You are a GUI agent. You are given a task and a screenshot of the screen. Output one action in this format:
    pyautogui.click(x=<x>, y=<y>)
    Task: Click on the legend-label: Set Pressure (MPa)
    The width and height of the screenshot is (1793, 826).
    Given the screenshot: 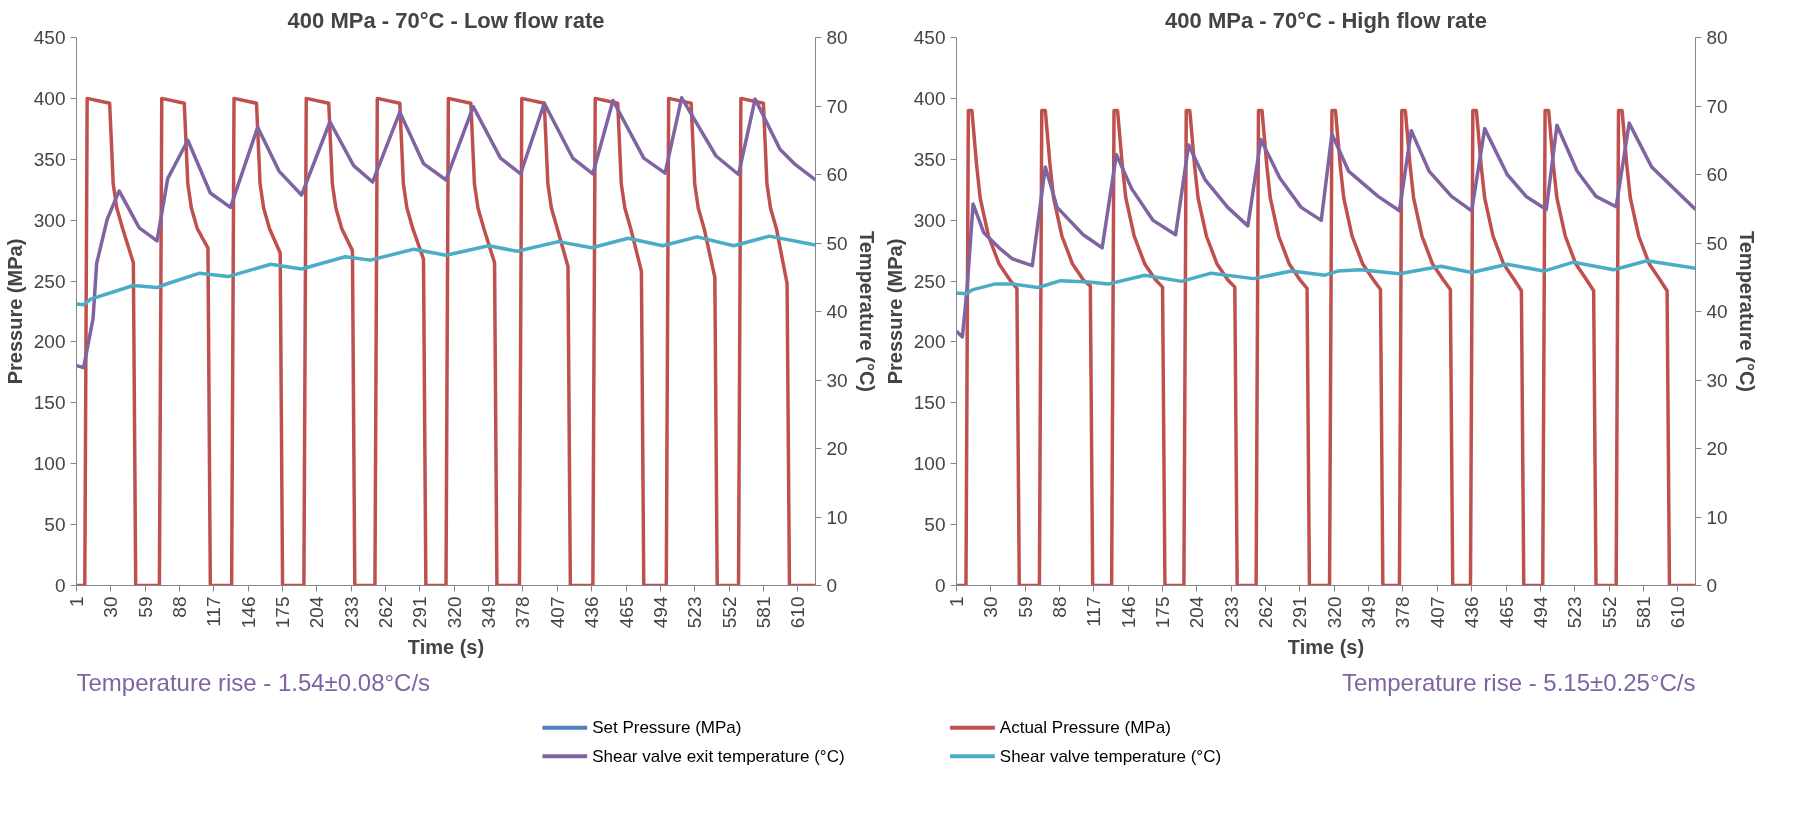 What is the action you would take?
    pyautogui.click(x=667, y=728)
    